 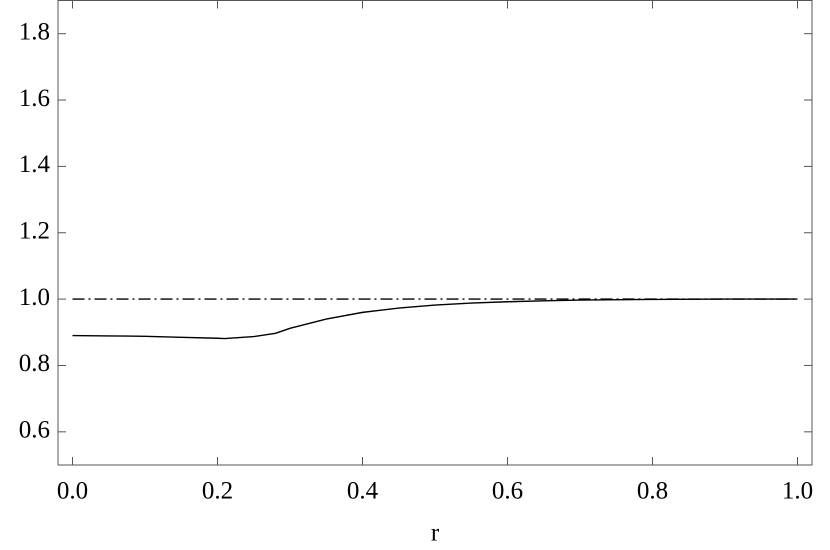 What do you see at coordinates (72, 491) in the screenshot?
I see `x-tick-label: 0.0` at bounding box center [72, 491].